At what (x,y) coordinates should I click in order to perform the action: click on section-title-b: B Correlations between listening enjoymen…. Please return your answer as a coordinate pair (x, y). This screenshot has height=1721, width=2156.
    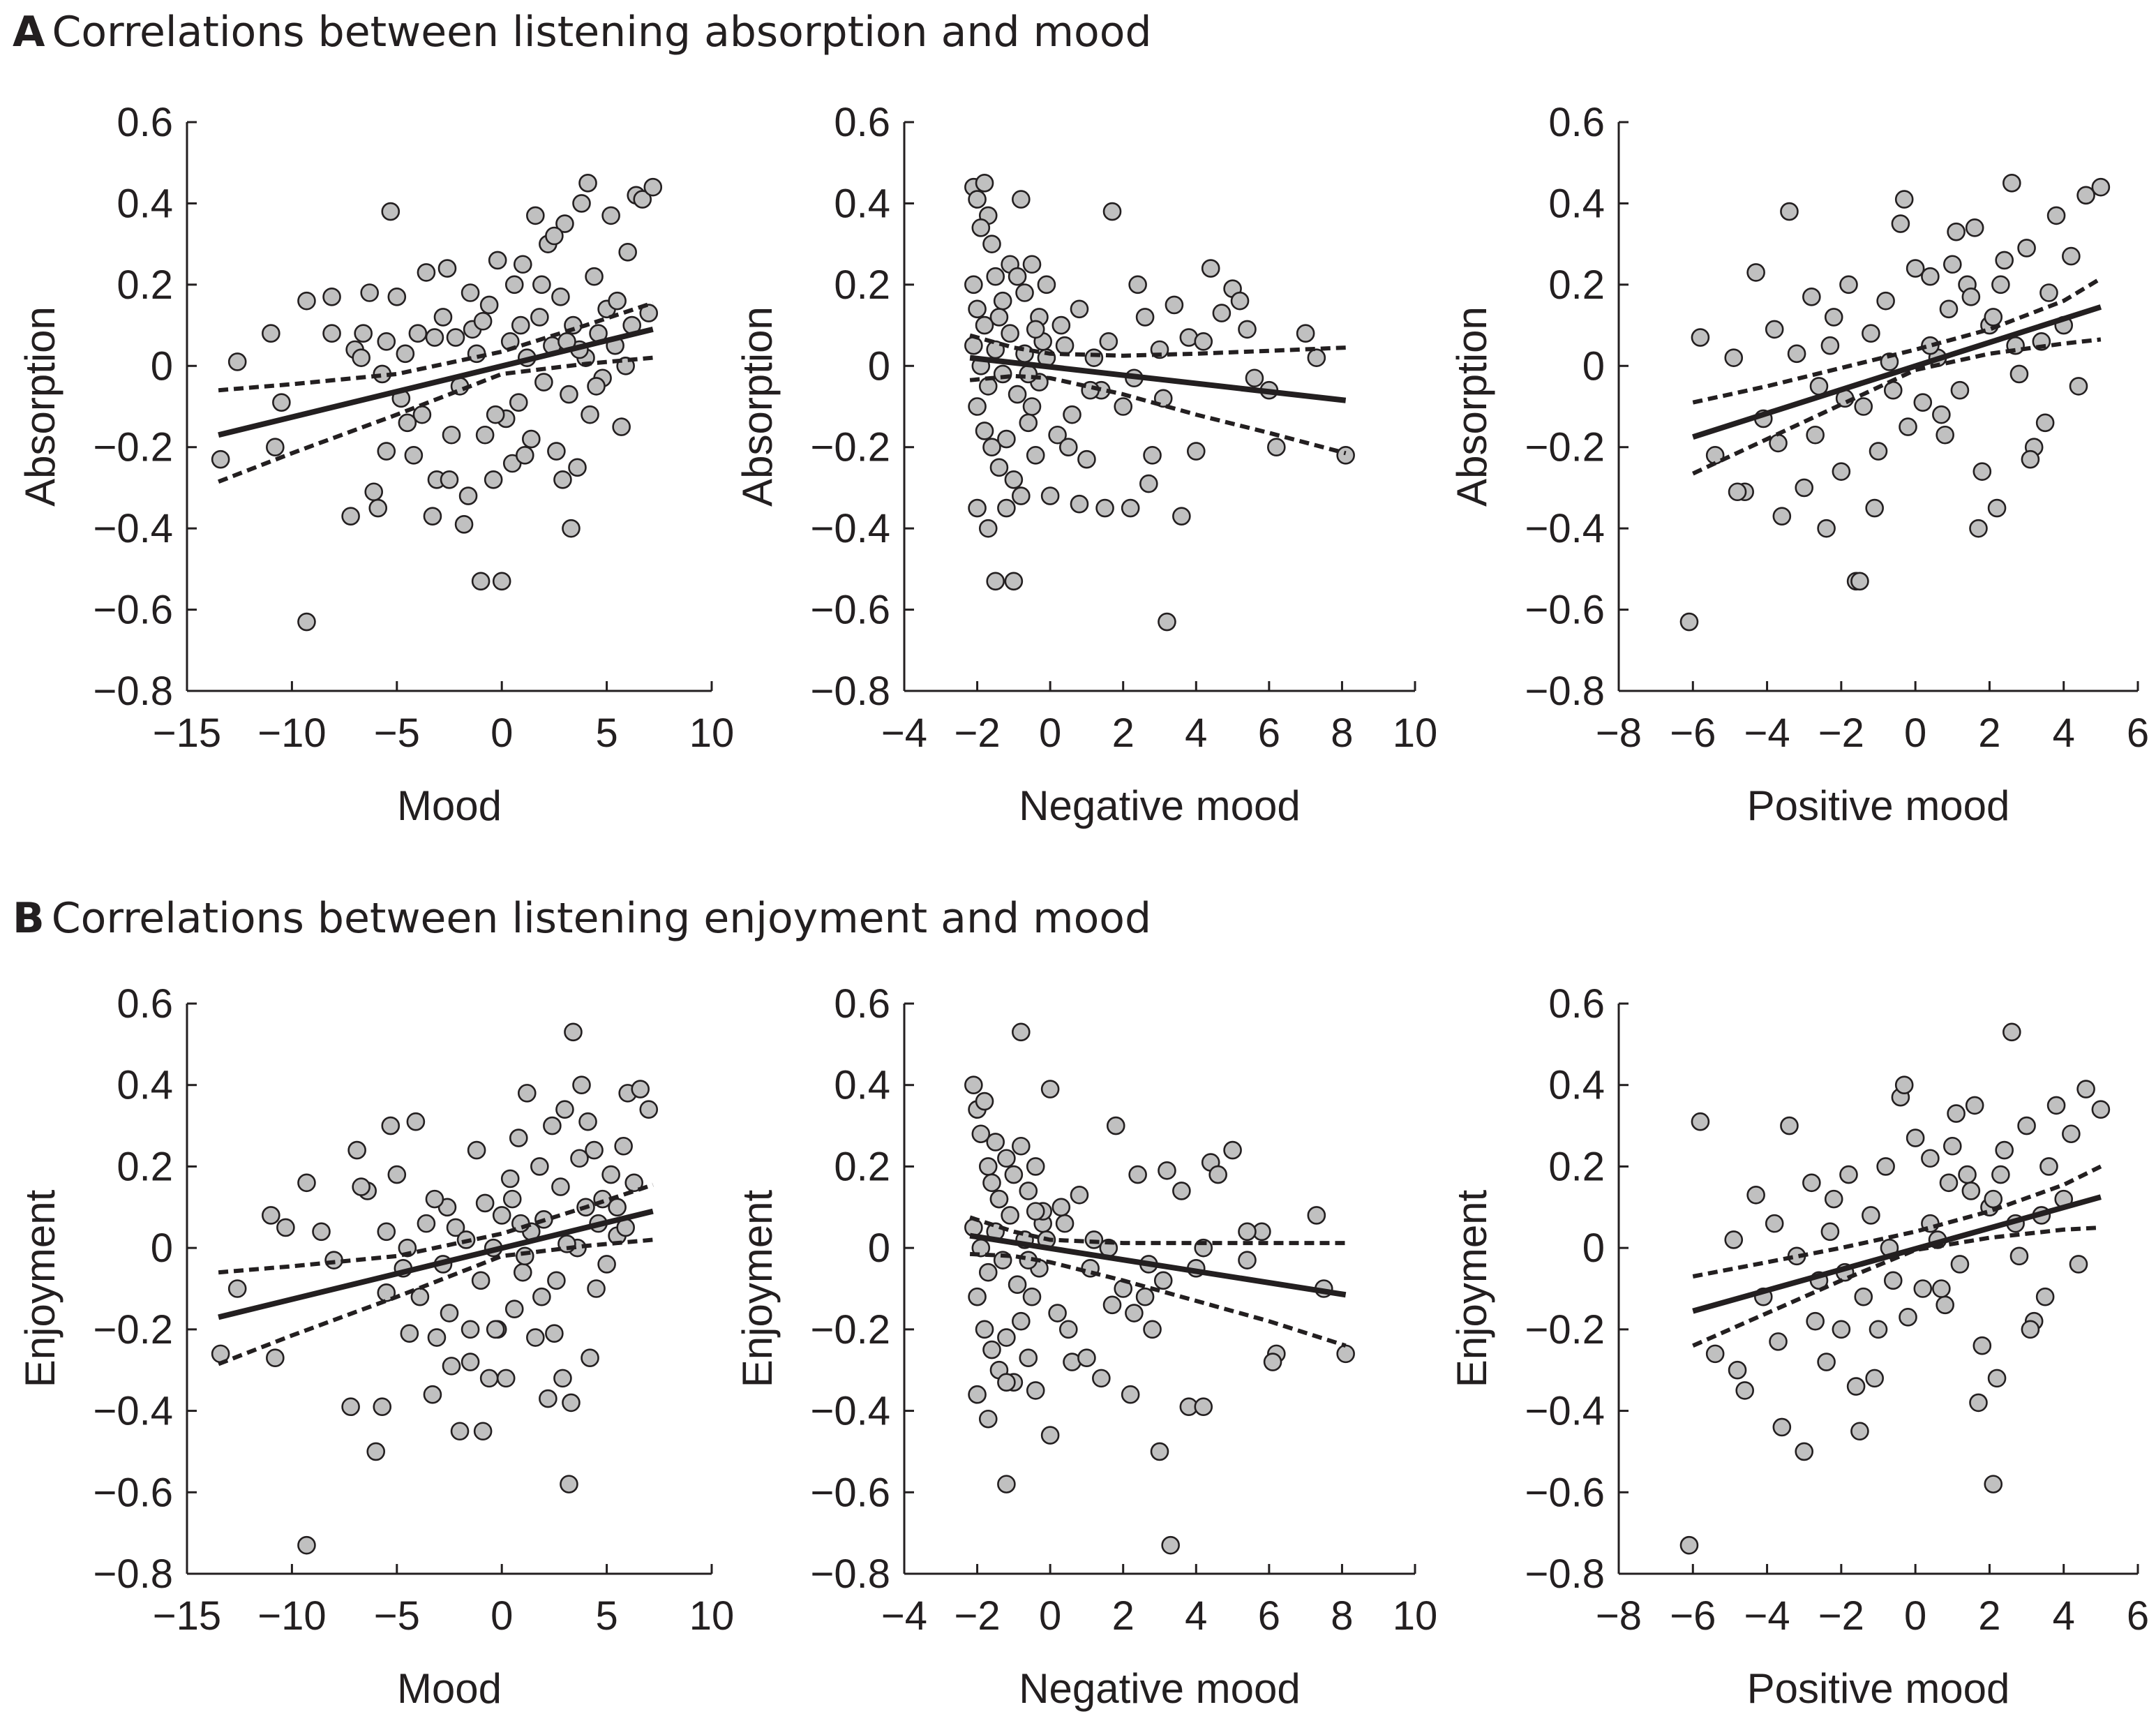
    Looking at the image, I should click on (582, 918).